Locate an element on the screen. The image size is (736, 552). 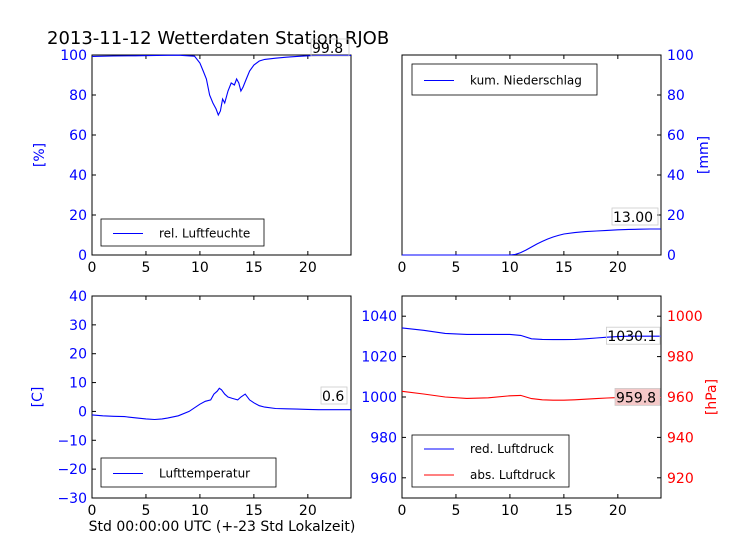
y-tick-label: 30 is located at coordinates (78, 326).